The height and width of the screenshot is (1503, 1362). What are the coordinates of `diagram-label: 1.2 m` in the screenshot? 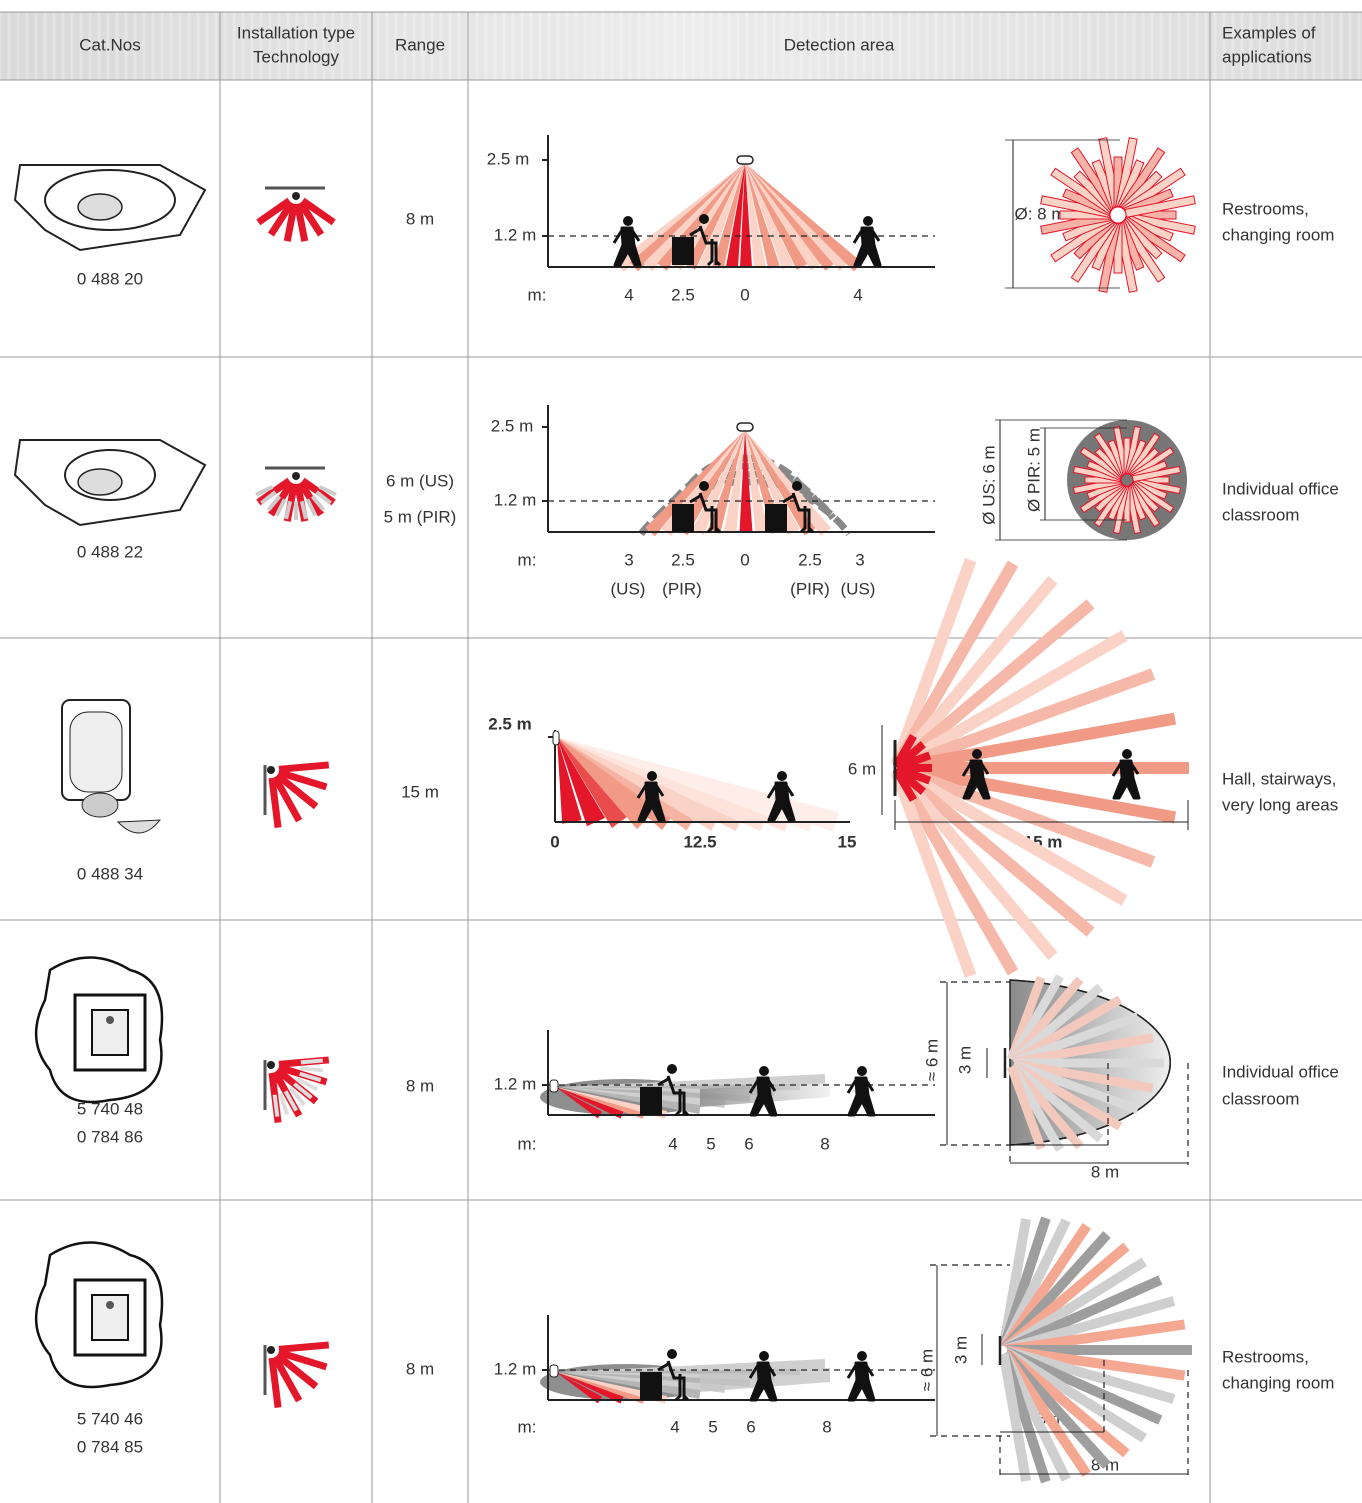 It's located at (515, 499).